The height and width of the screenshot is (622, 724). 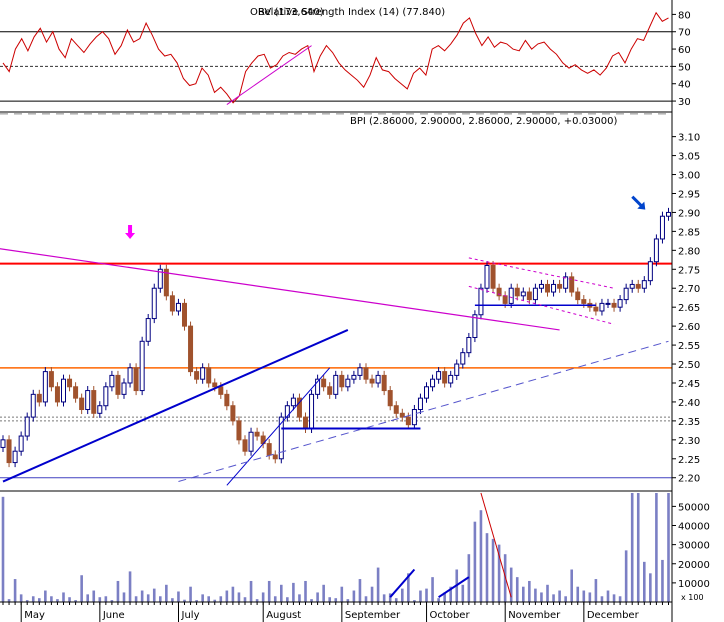 I want to click on price-y-tick-label: 2.30, so click(x=689, y=441).